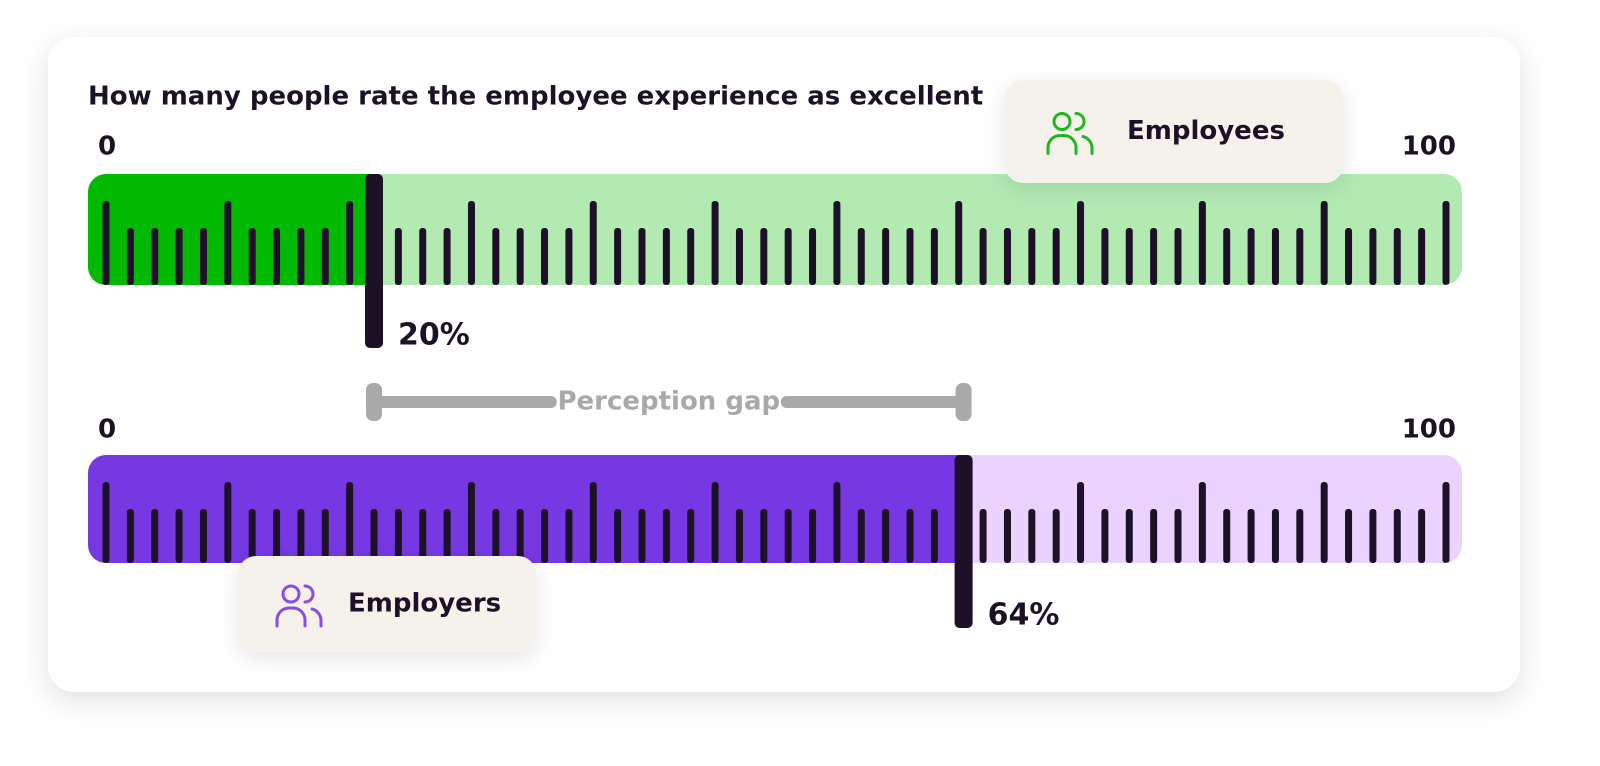  What do you see at coordinates (526, 509) in the screenshot?
I see `bar` at bounding box center [526, 509].